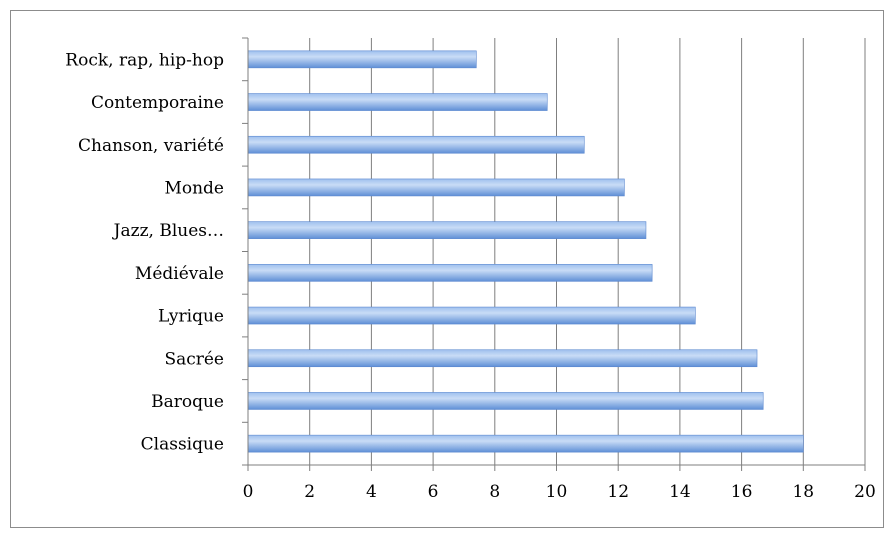 The image size is (896, 540). What do you see at coordinates (157, 103) in the screenshot?
I see `category-label: Contemporaine` at bounding box center [157, 103].